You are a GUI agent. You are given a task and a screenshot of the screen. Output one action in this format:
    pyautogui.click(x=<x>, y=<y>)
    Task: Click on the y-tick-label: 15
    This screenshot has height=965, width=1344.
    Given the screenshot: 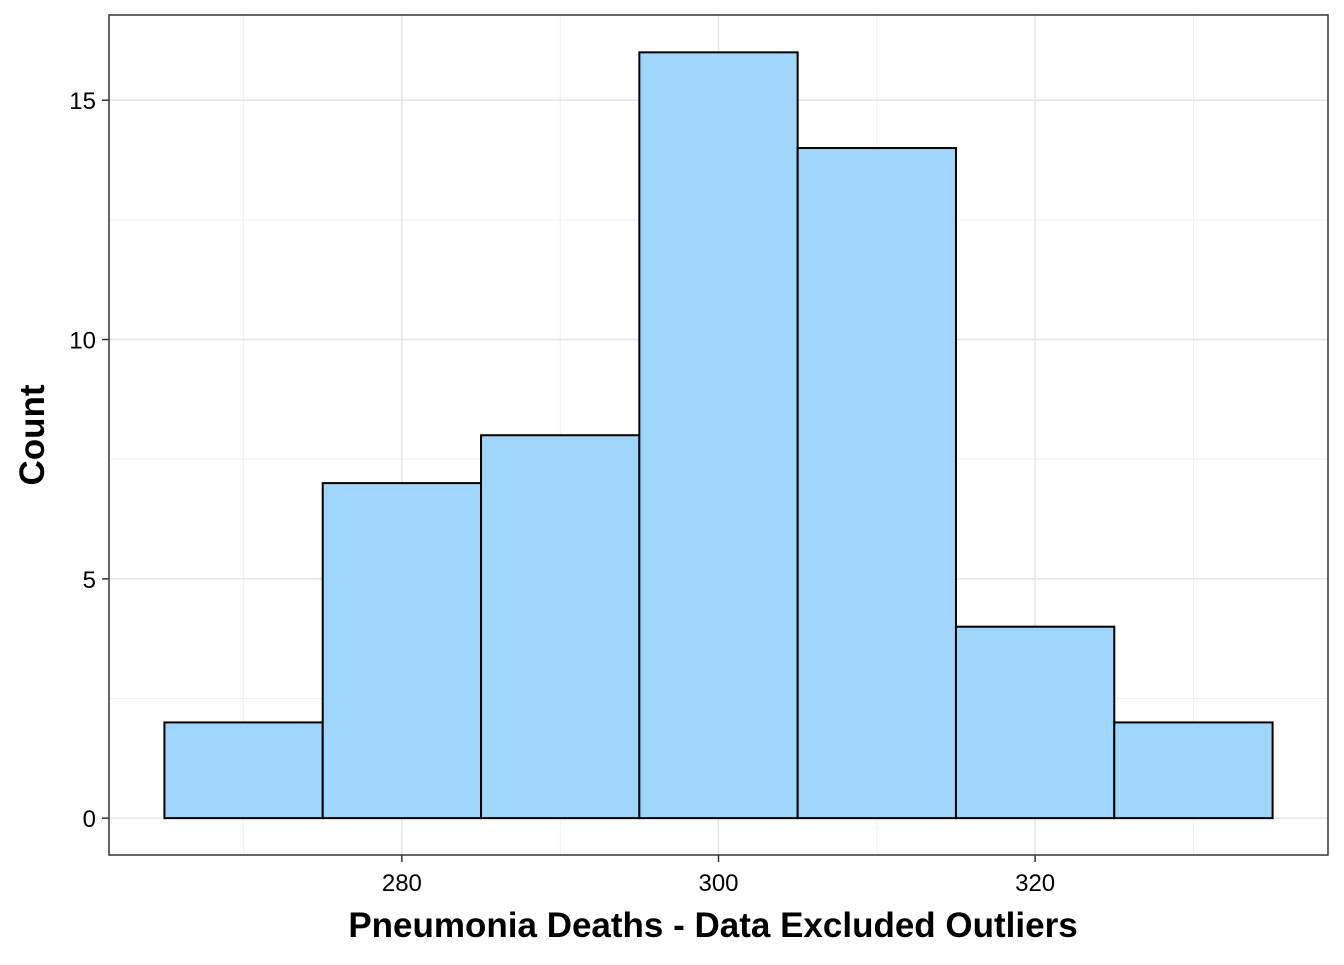 What is the action you would take?
    pyautogui.click(x=82, y=101)
    